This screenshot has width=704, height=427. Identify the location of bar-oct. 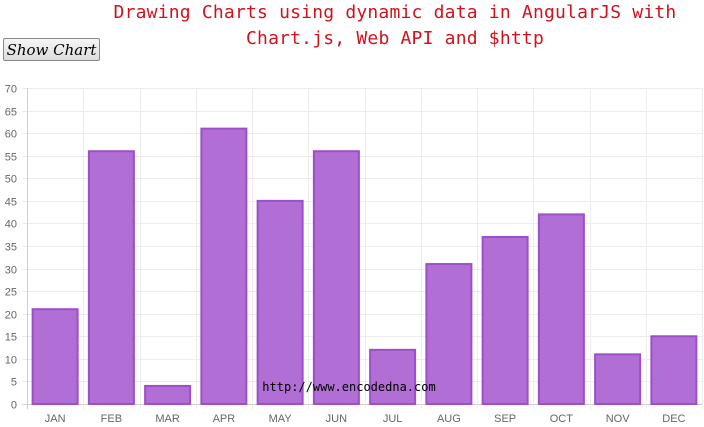
(561, 309).